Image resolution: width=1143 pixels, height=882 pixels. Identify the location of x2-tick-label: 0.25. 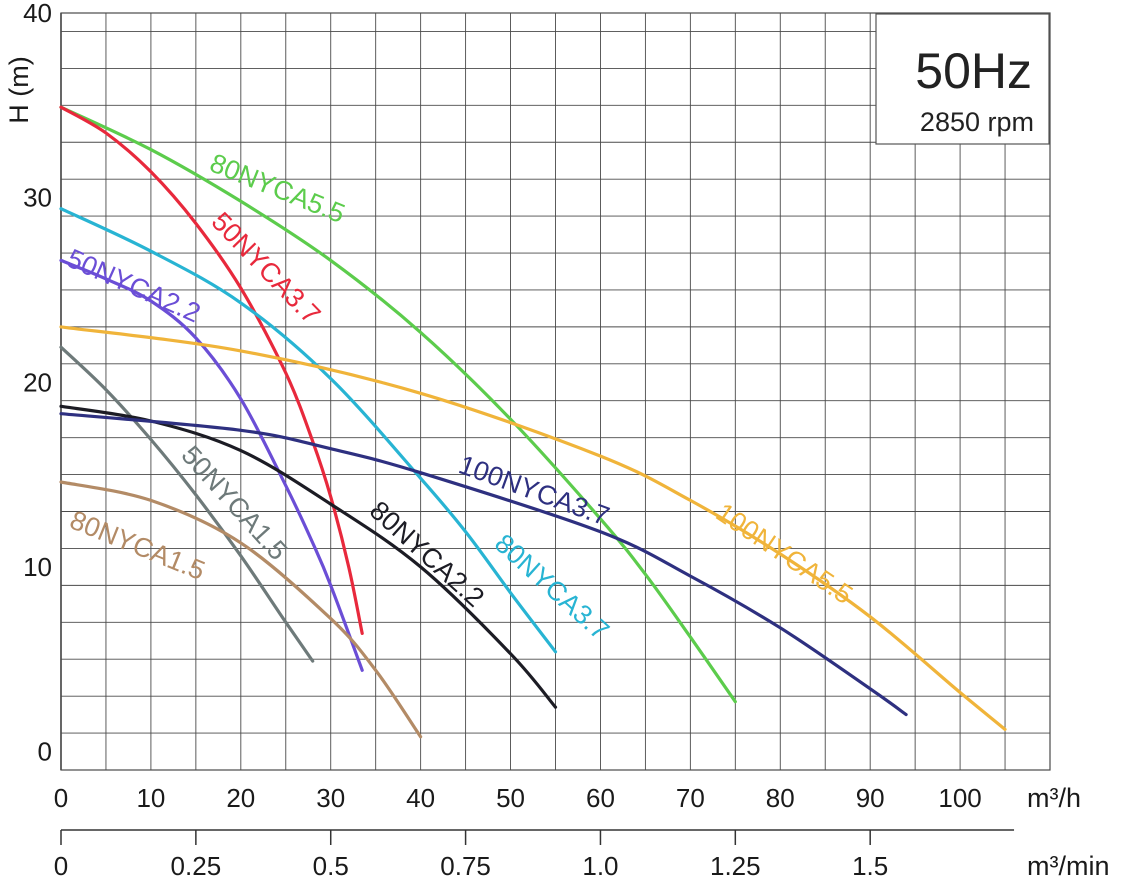
(196, 866).